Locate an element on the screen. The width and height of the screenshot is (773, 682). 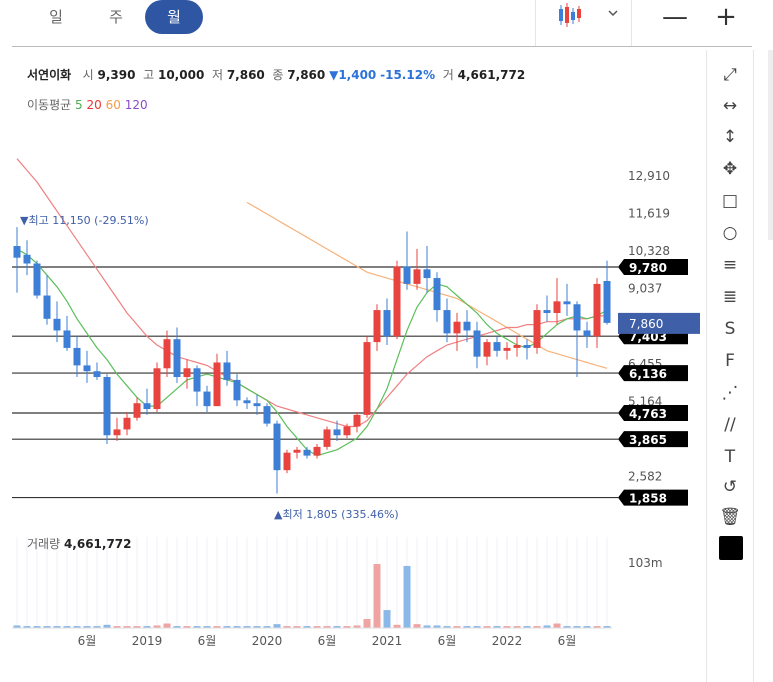
volume-label: 거 is located at coordinates (448, 75).